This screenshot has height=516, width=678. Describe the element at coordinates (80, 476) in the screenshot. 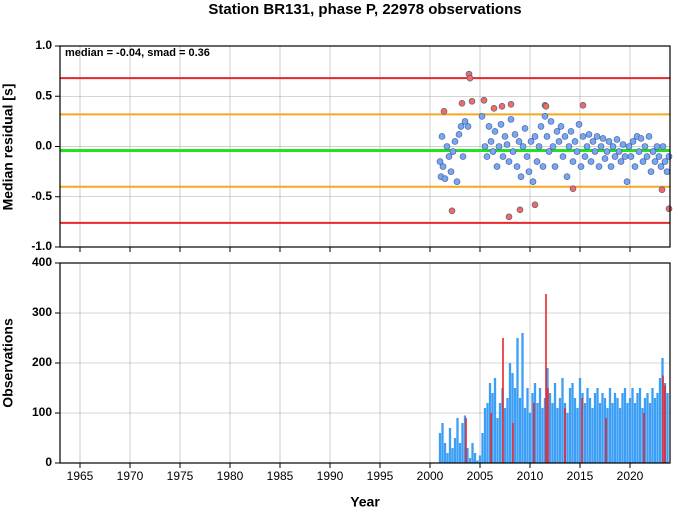

I see `x-tick-label: 1965` at that location.